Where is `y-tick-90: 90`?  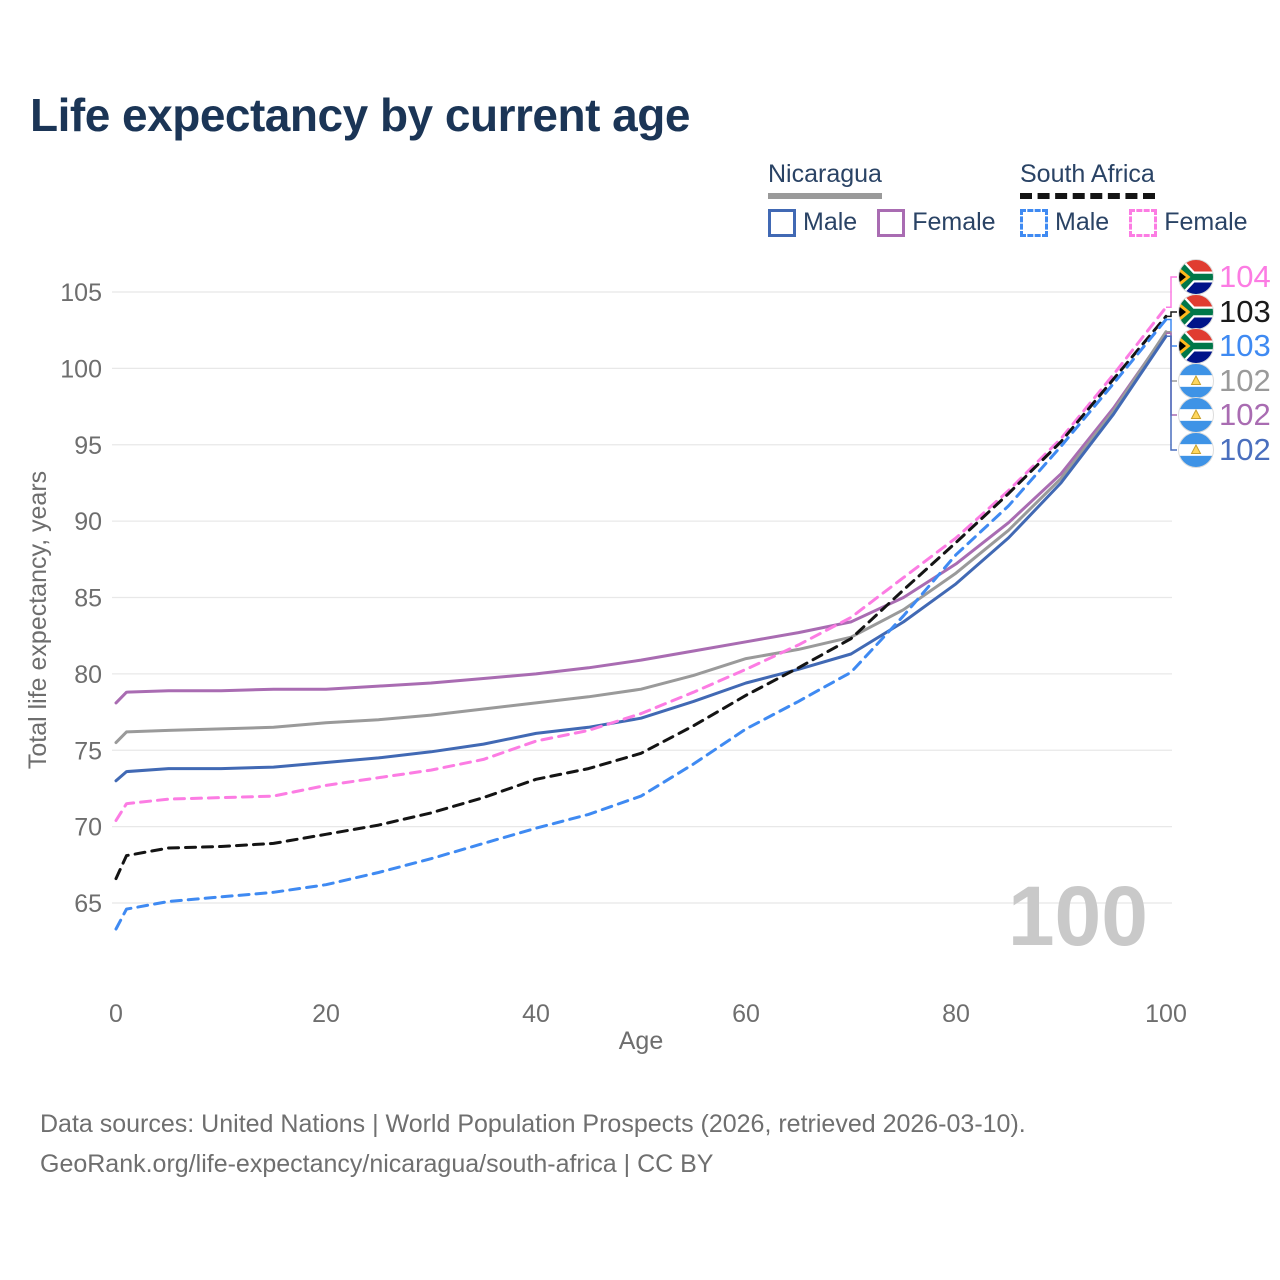 y-tick-90: 90 is located at coordinates (88, 522).